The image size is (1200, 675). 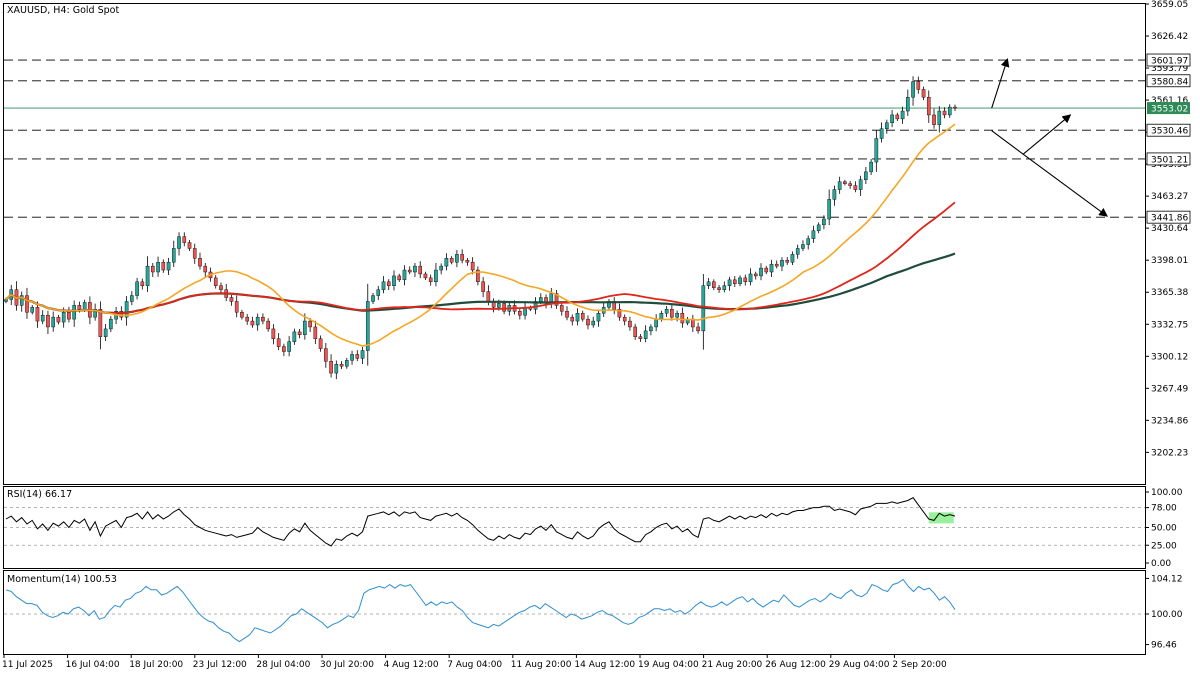 What do you see at coordinates (39, 494) in the screenshot?
I see `rsi-label: RSI(14) 66.17` at bounding box center [39, 494].